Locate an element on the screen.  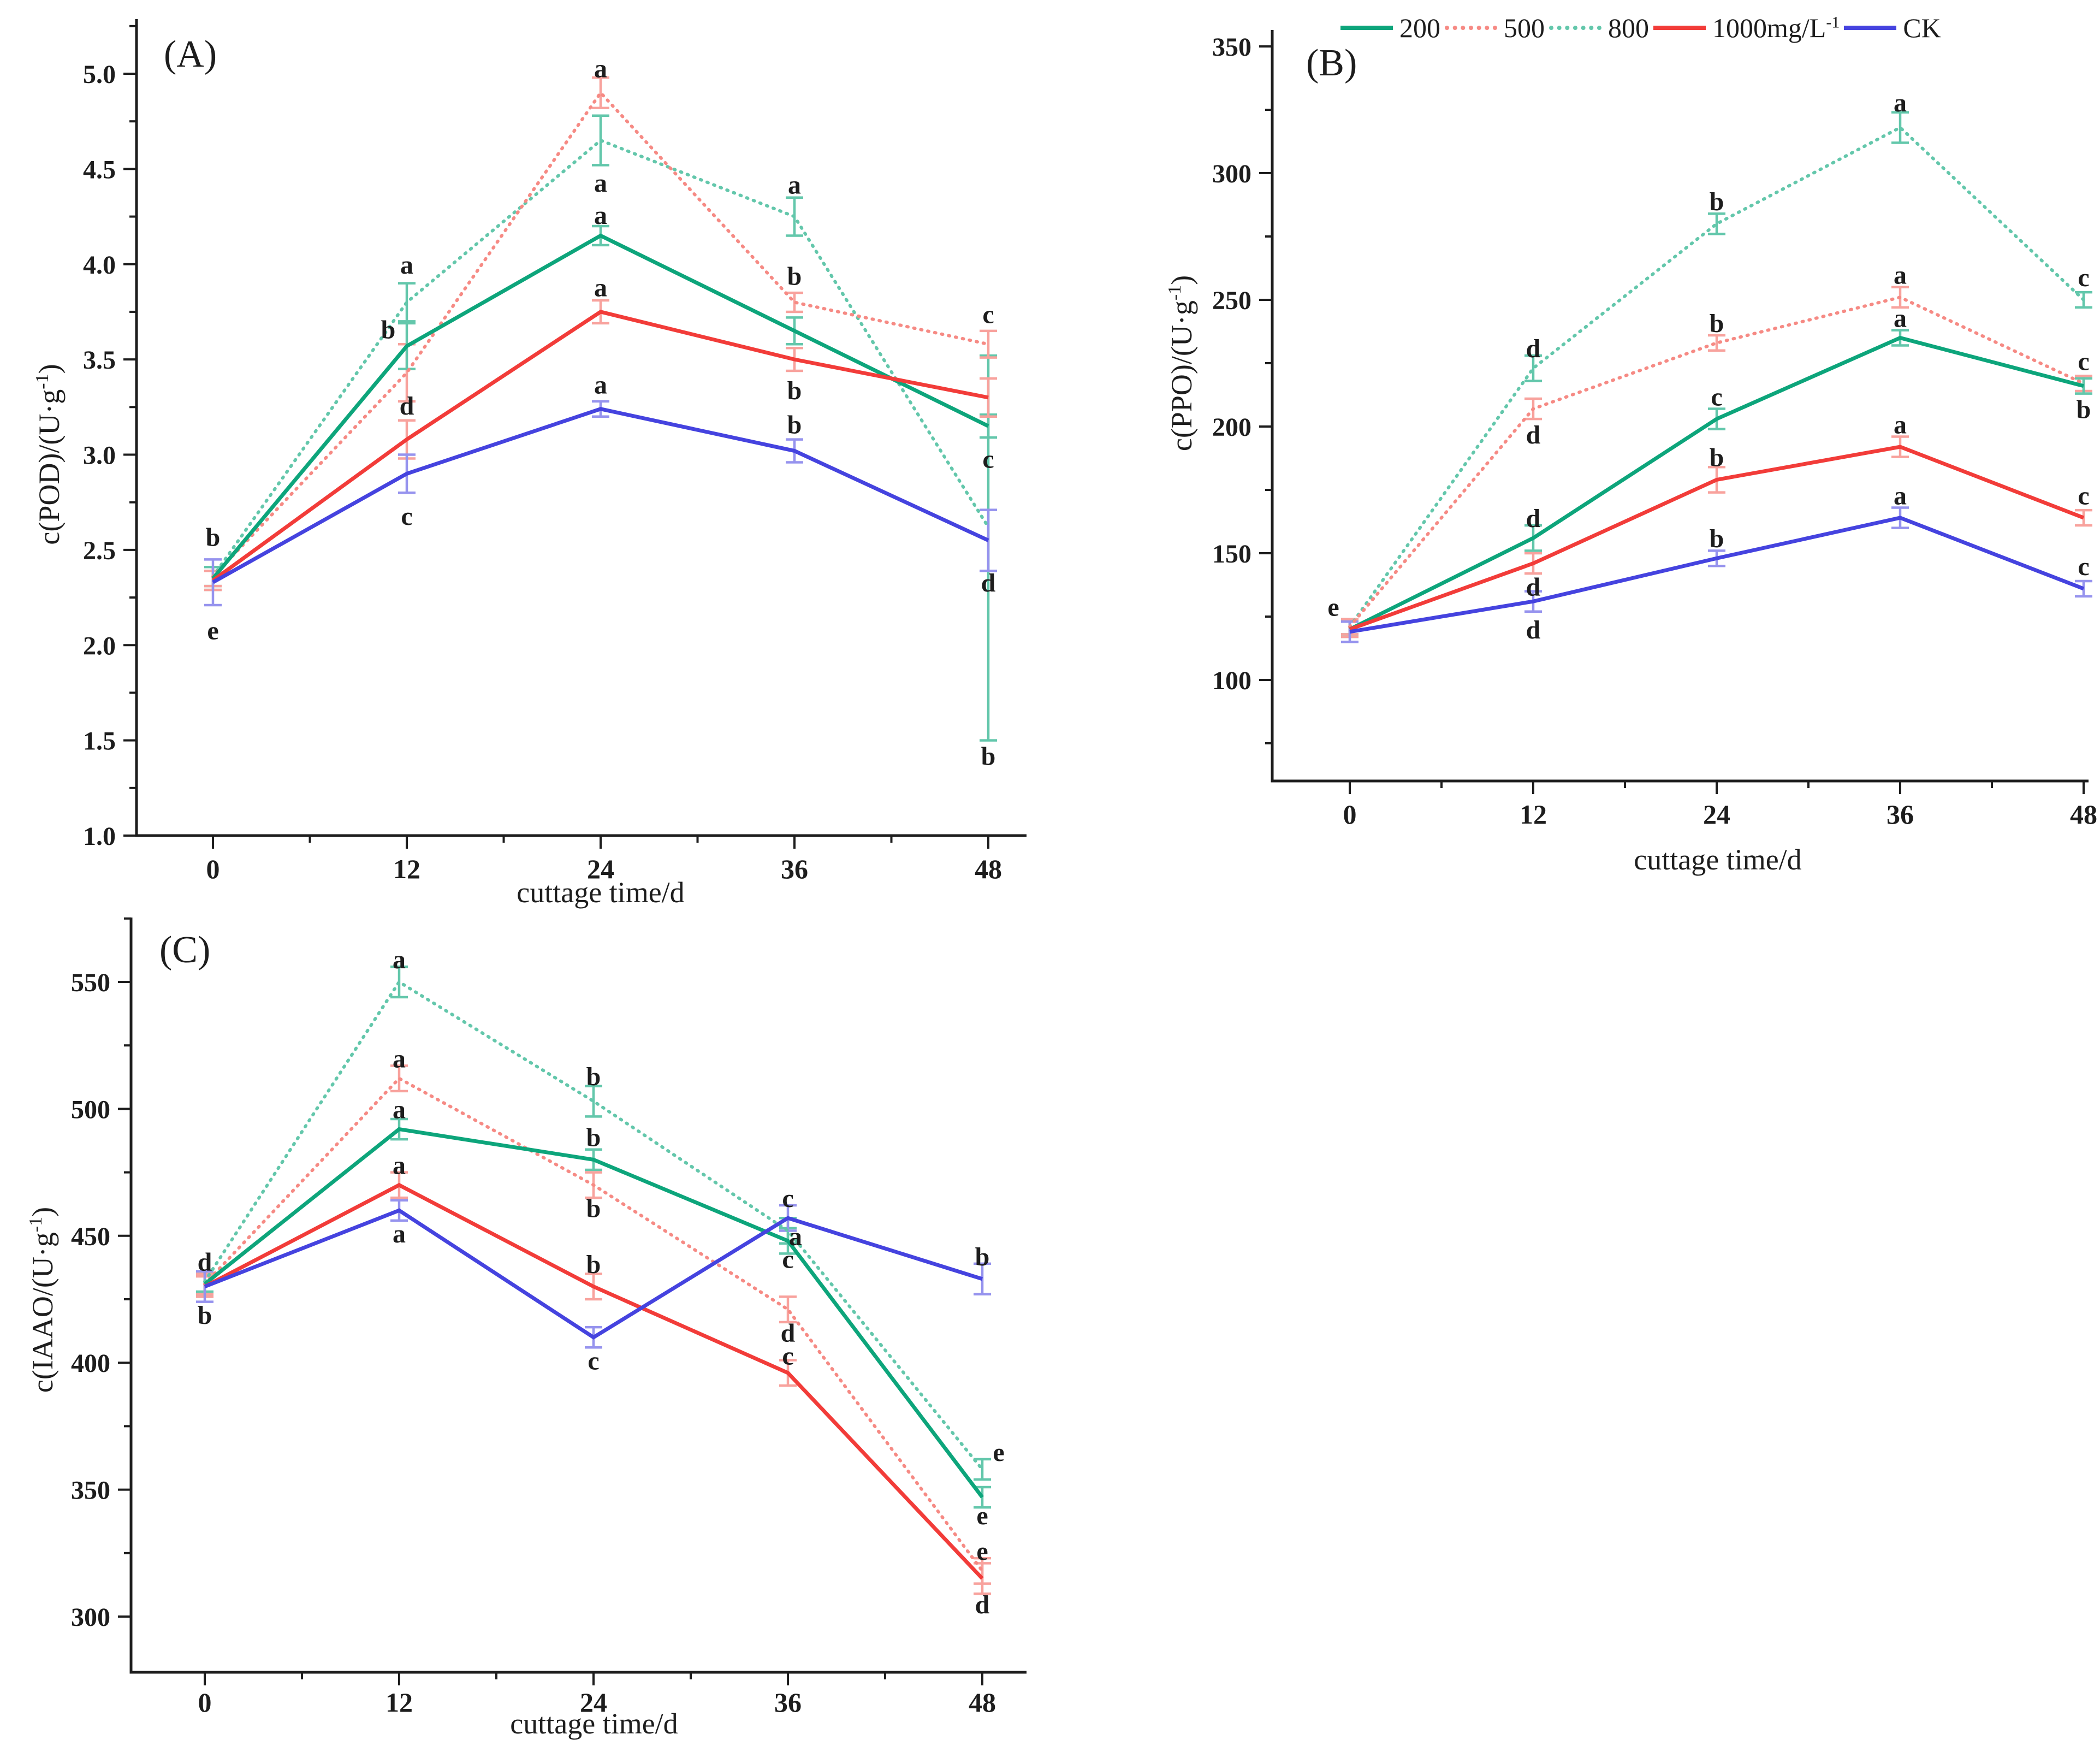
y-axis-tick-label: 550 is located at coordinates (90, 983).